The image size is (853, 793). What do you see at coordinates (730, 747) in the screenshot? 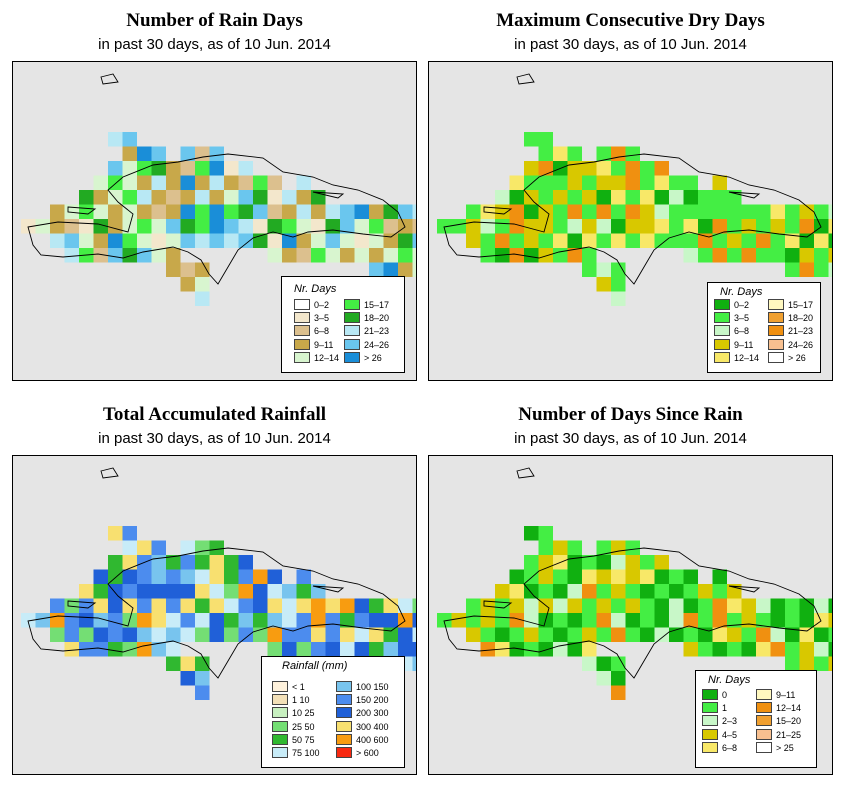
I see `legend-label: 6–8` at bounding box center [730, 747].